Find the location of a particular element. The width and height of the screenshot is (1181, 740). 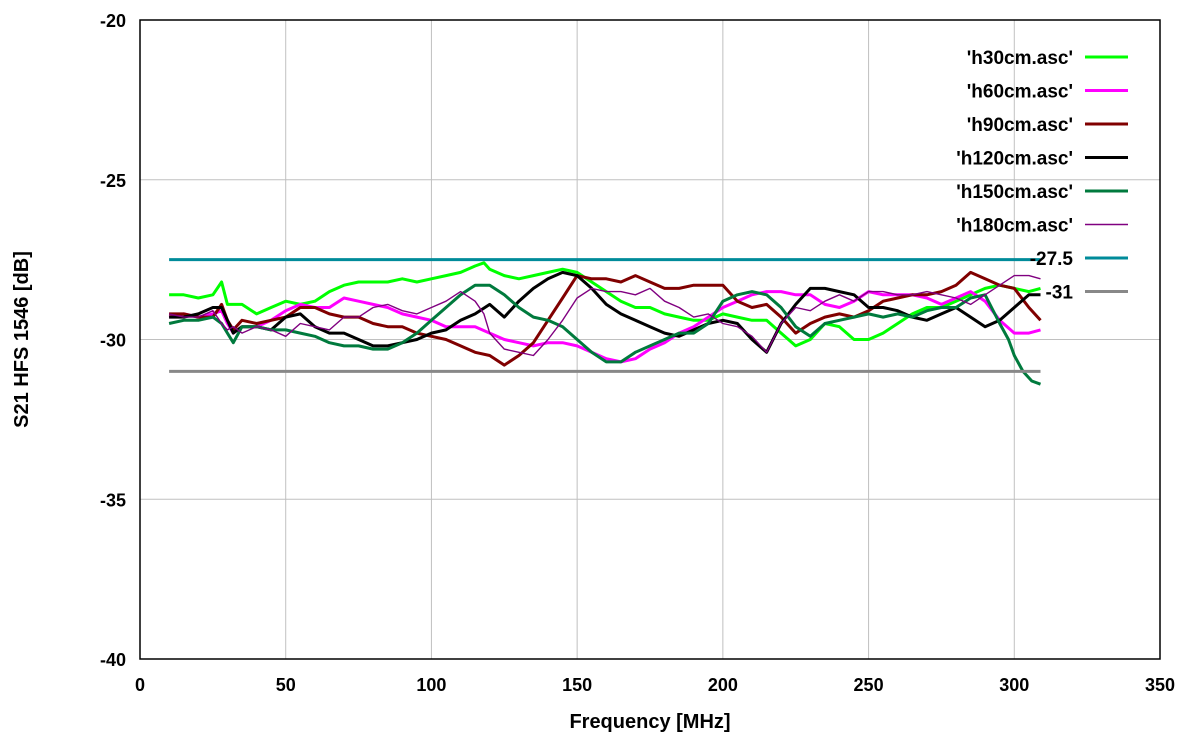

x-tick-label: 250 is located at coordinates (869, 685).